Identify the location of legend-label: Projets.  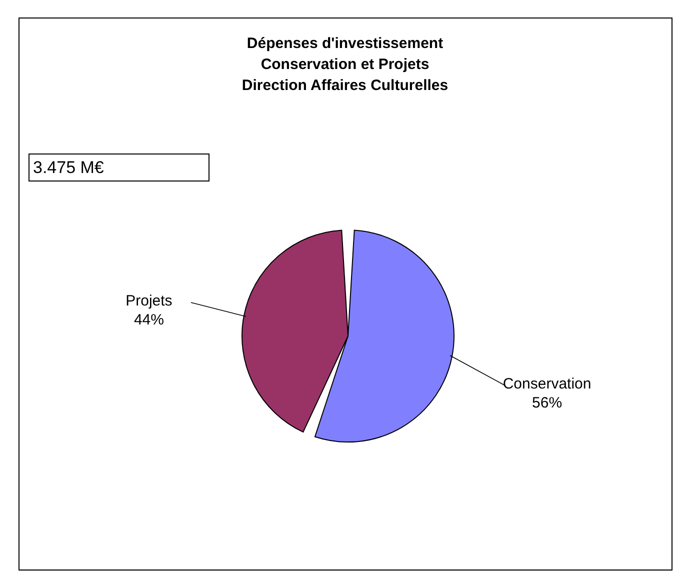
(149, 301).